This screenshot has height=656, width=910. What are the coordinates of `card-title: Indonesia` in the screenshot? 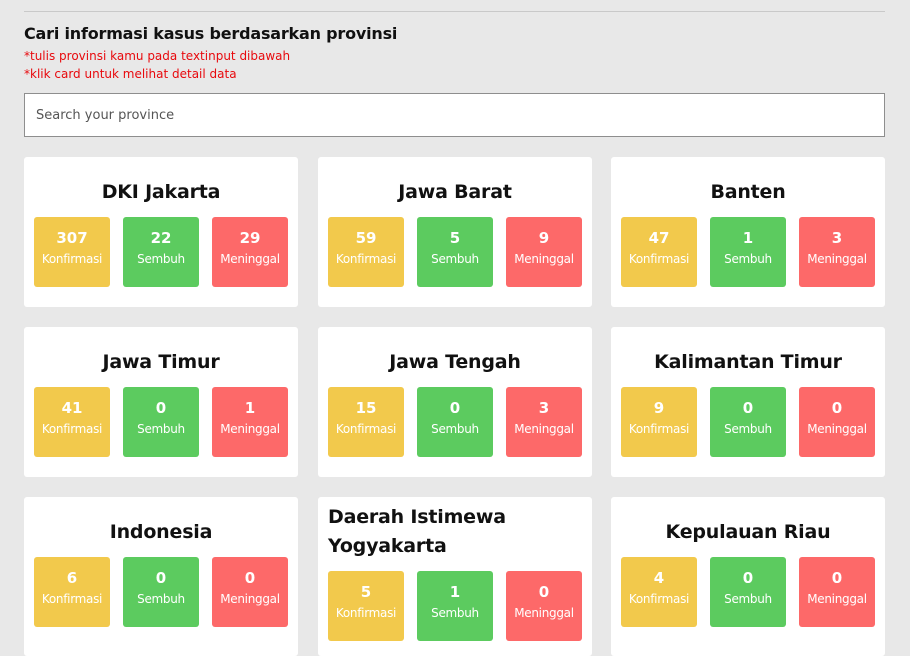 It's located at (161, 532).